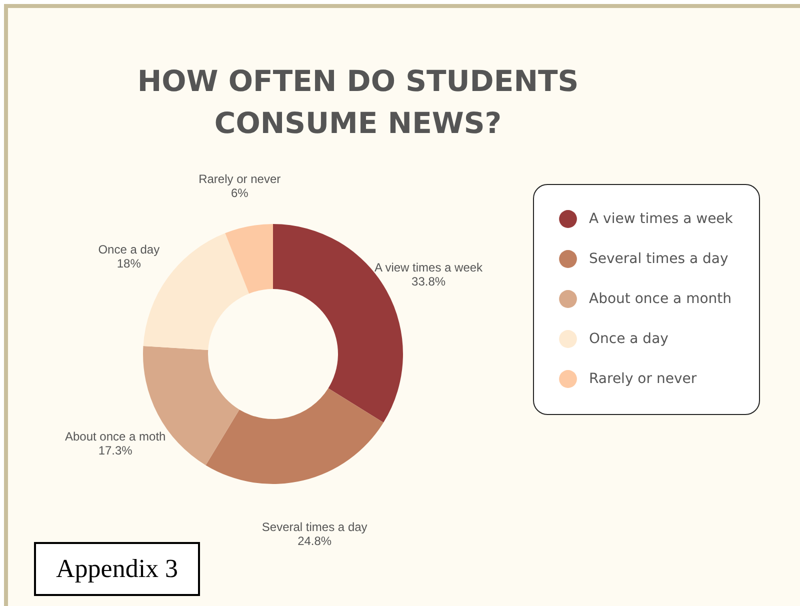 The image size is (800, 606). Describe the element at coordinates (239, 193) in the screenshot. I see `data-label: 6%` at that location.